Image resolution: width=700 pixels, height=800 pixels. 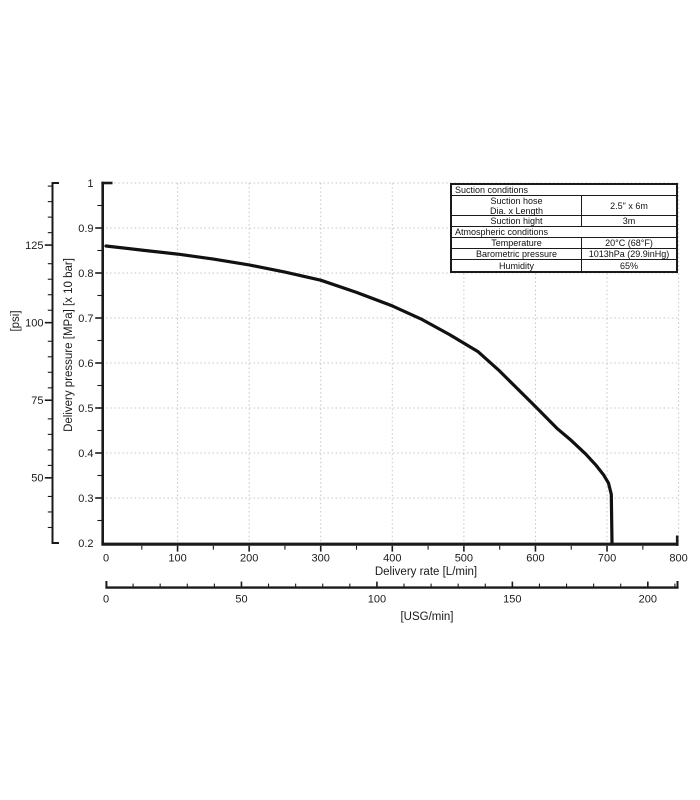 I want to click on svg-text: 0.5, so click(x=85, y=409).